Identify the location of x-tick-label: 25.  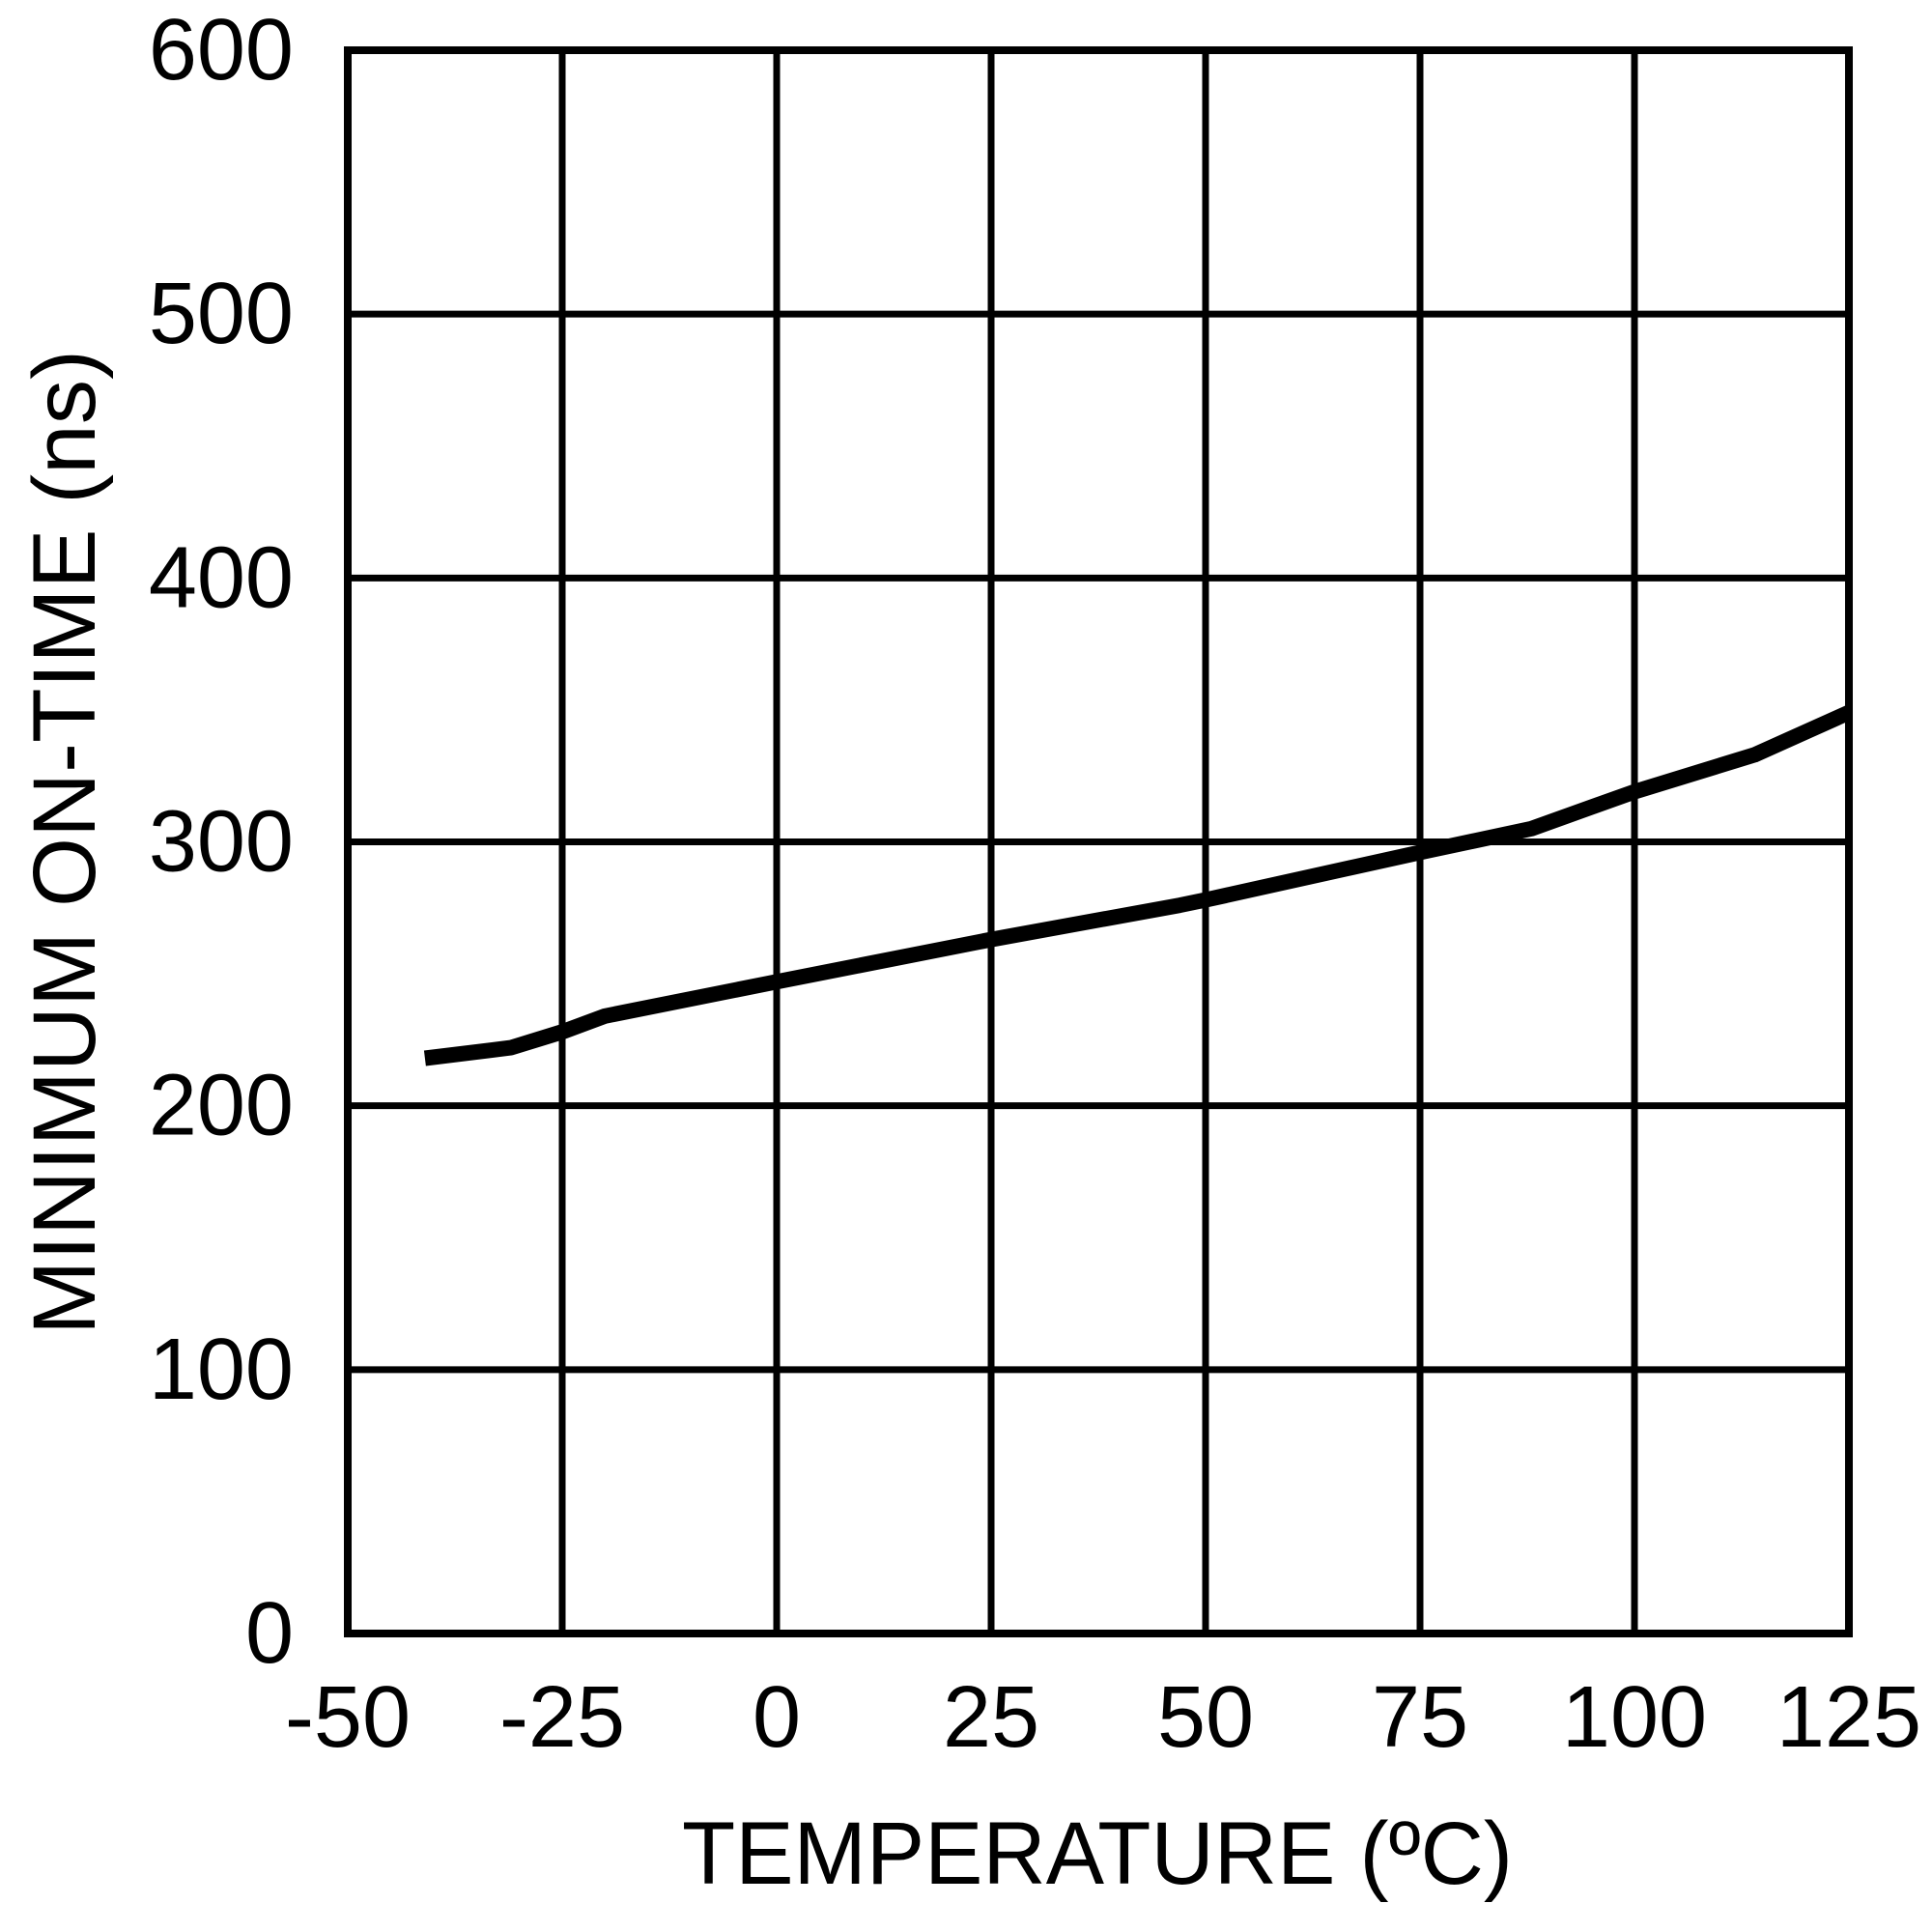
(991, 1717).